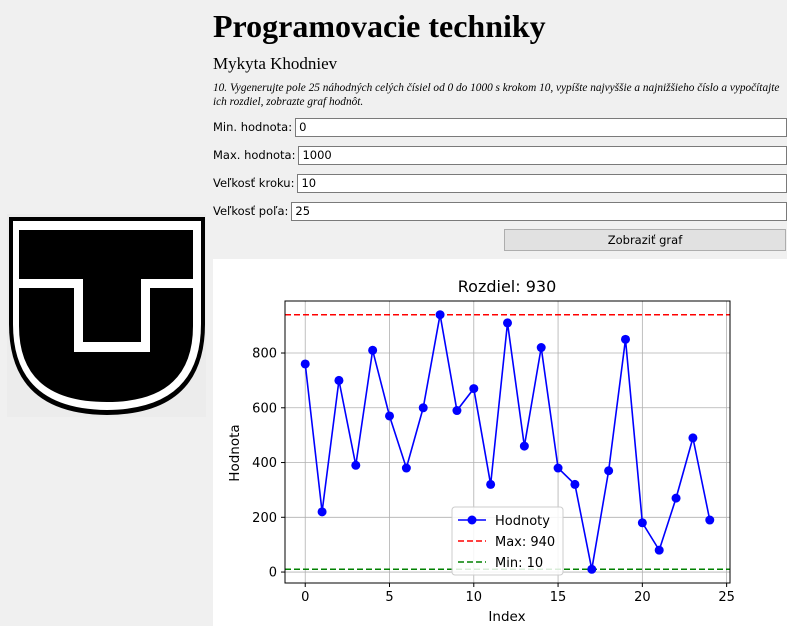 This screenshot has width=787, height=626. I want to click on legend: Hodnoty Max: 940 Min: 10, so click(507, 541).